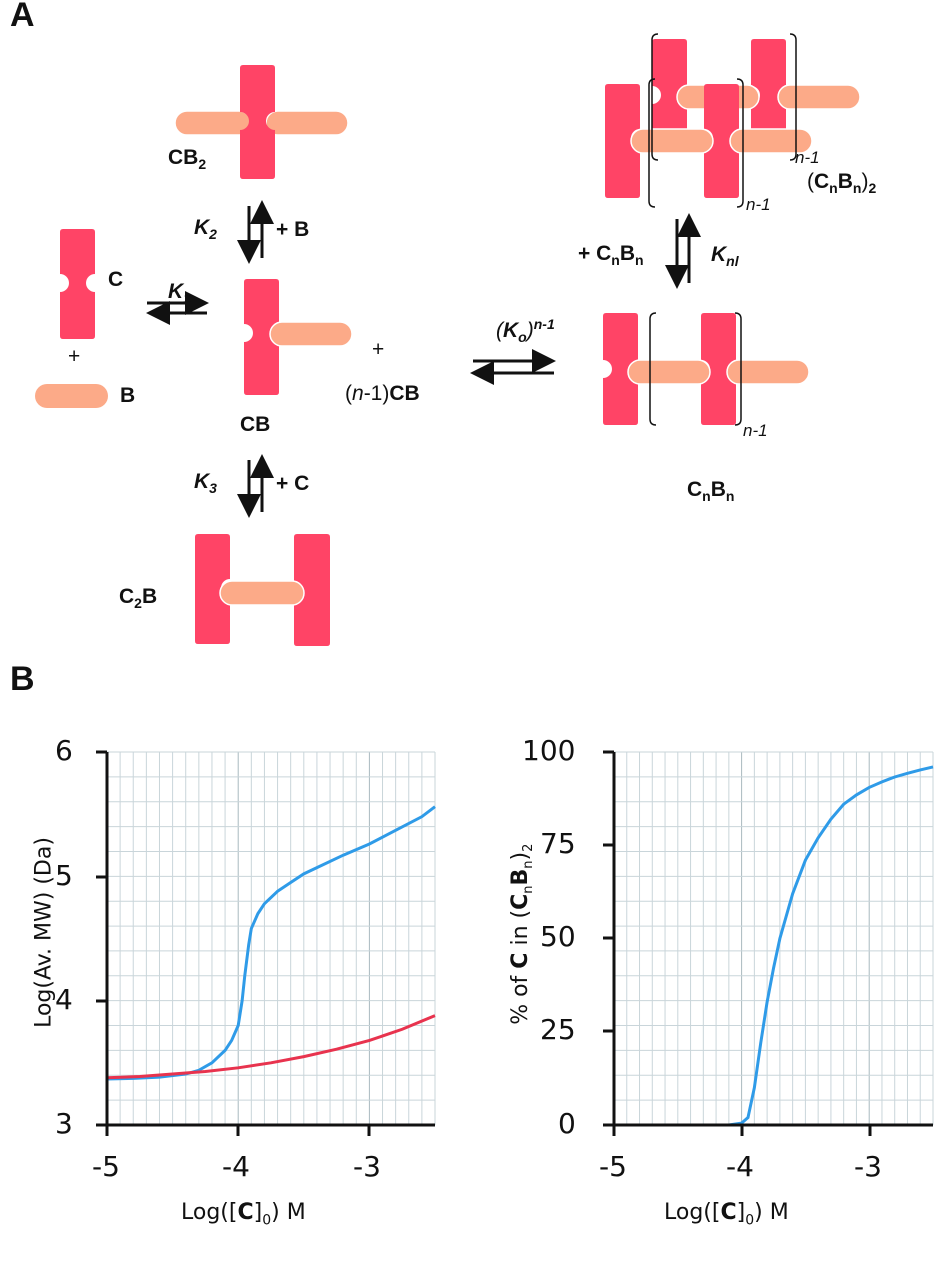 The width and height of the screenshot is (939, 1288). I want to click on y-tick: 3, so click(64, 1123).